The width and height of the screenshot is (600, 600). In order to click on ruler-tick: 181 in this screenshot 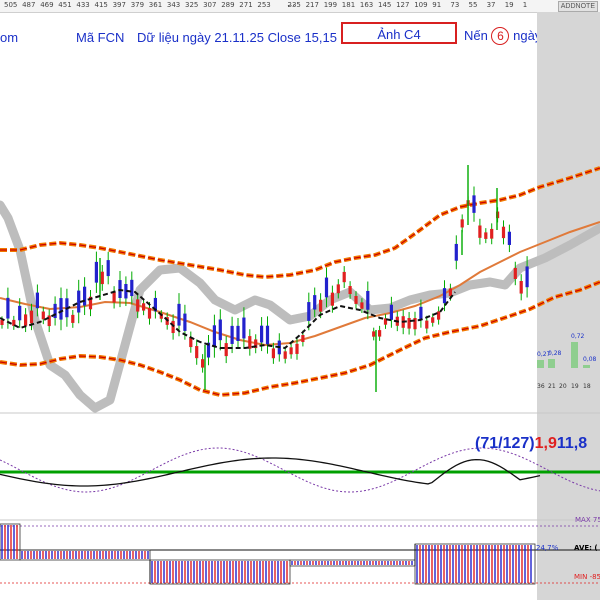, I will do `click(348, 5)`.